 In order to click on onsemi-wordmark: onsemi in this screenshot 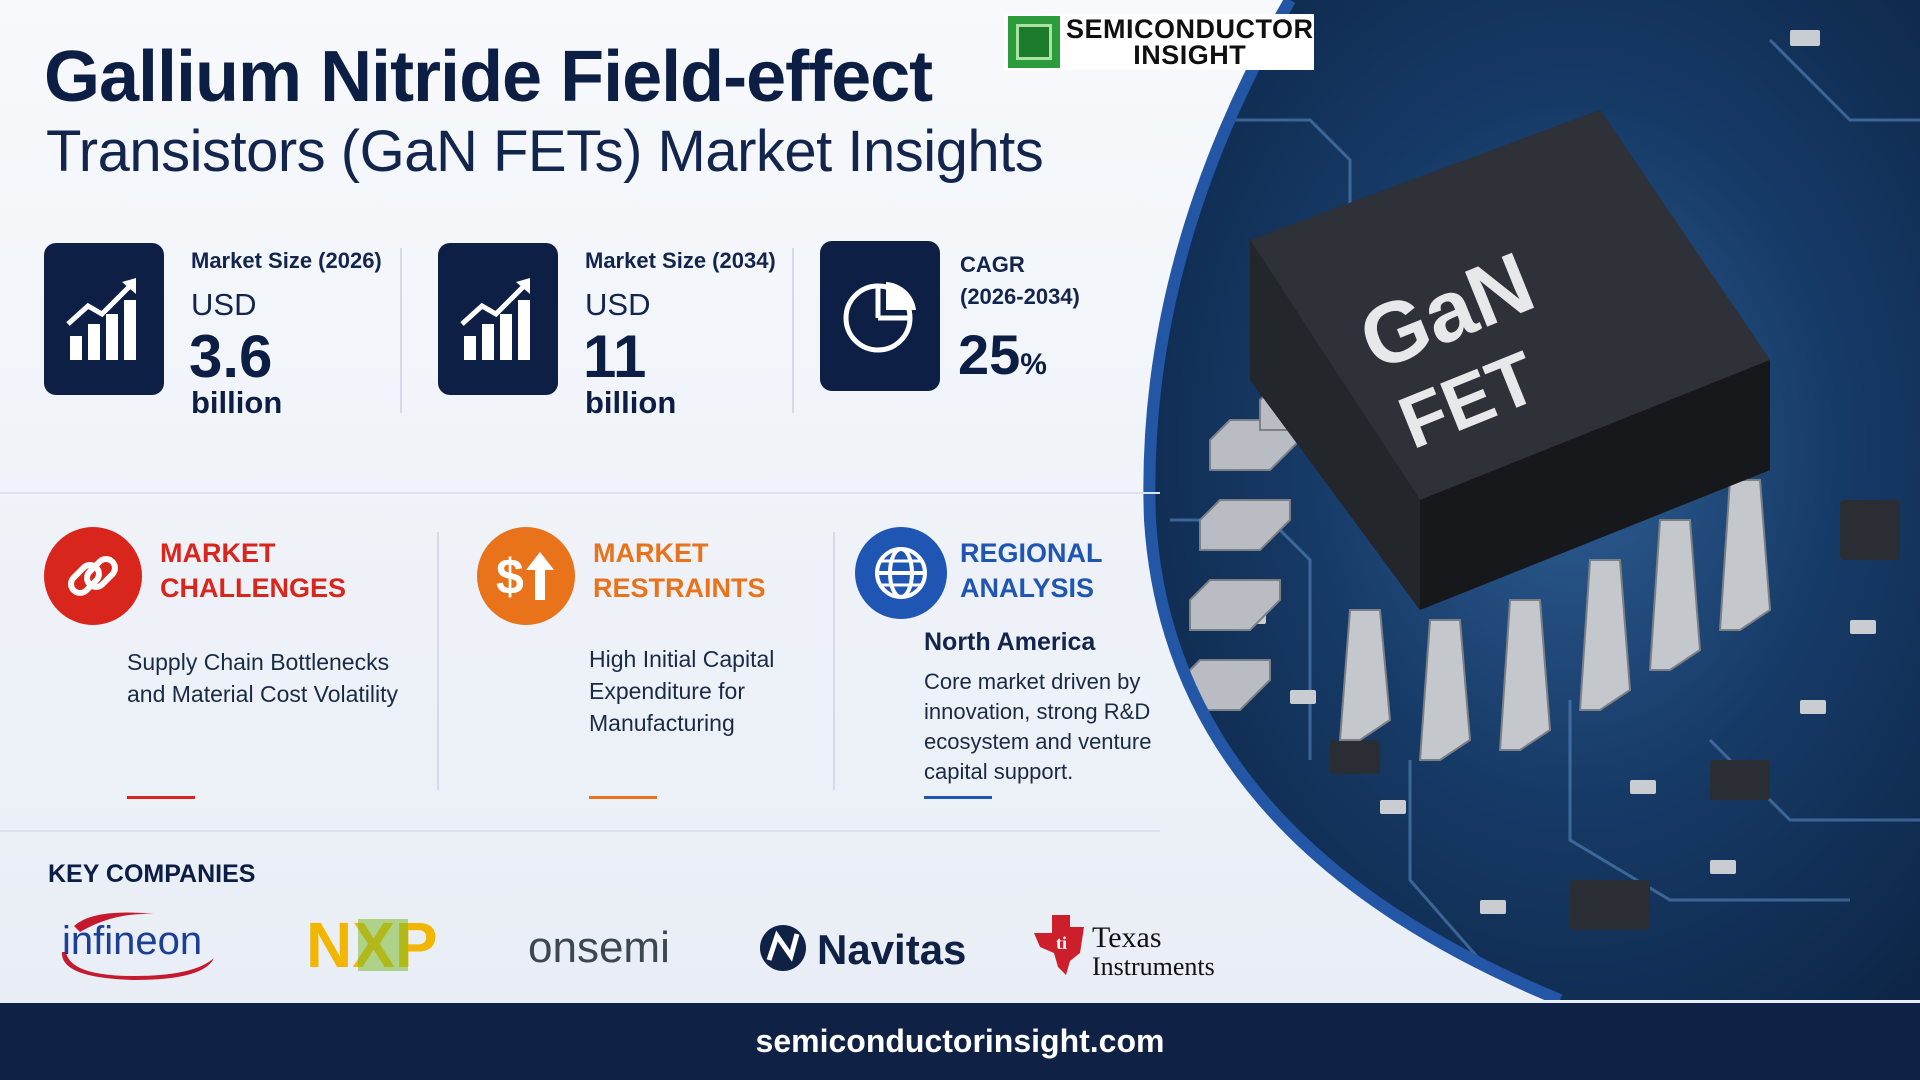, I will do `click(599, 947)`.